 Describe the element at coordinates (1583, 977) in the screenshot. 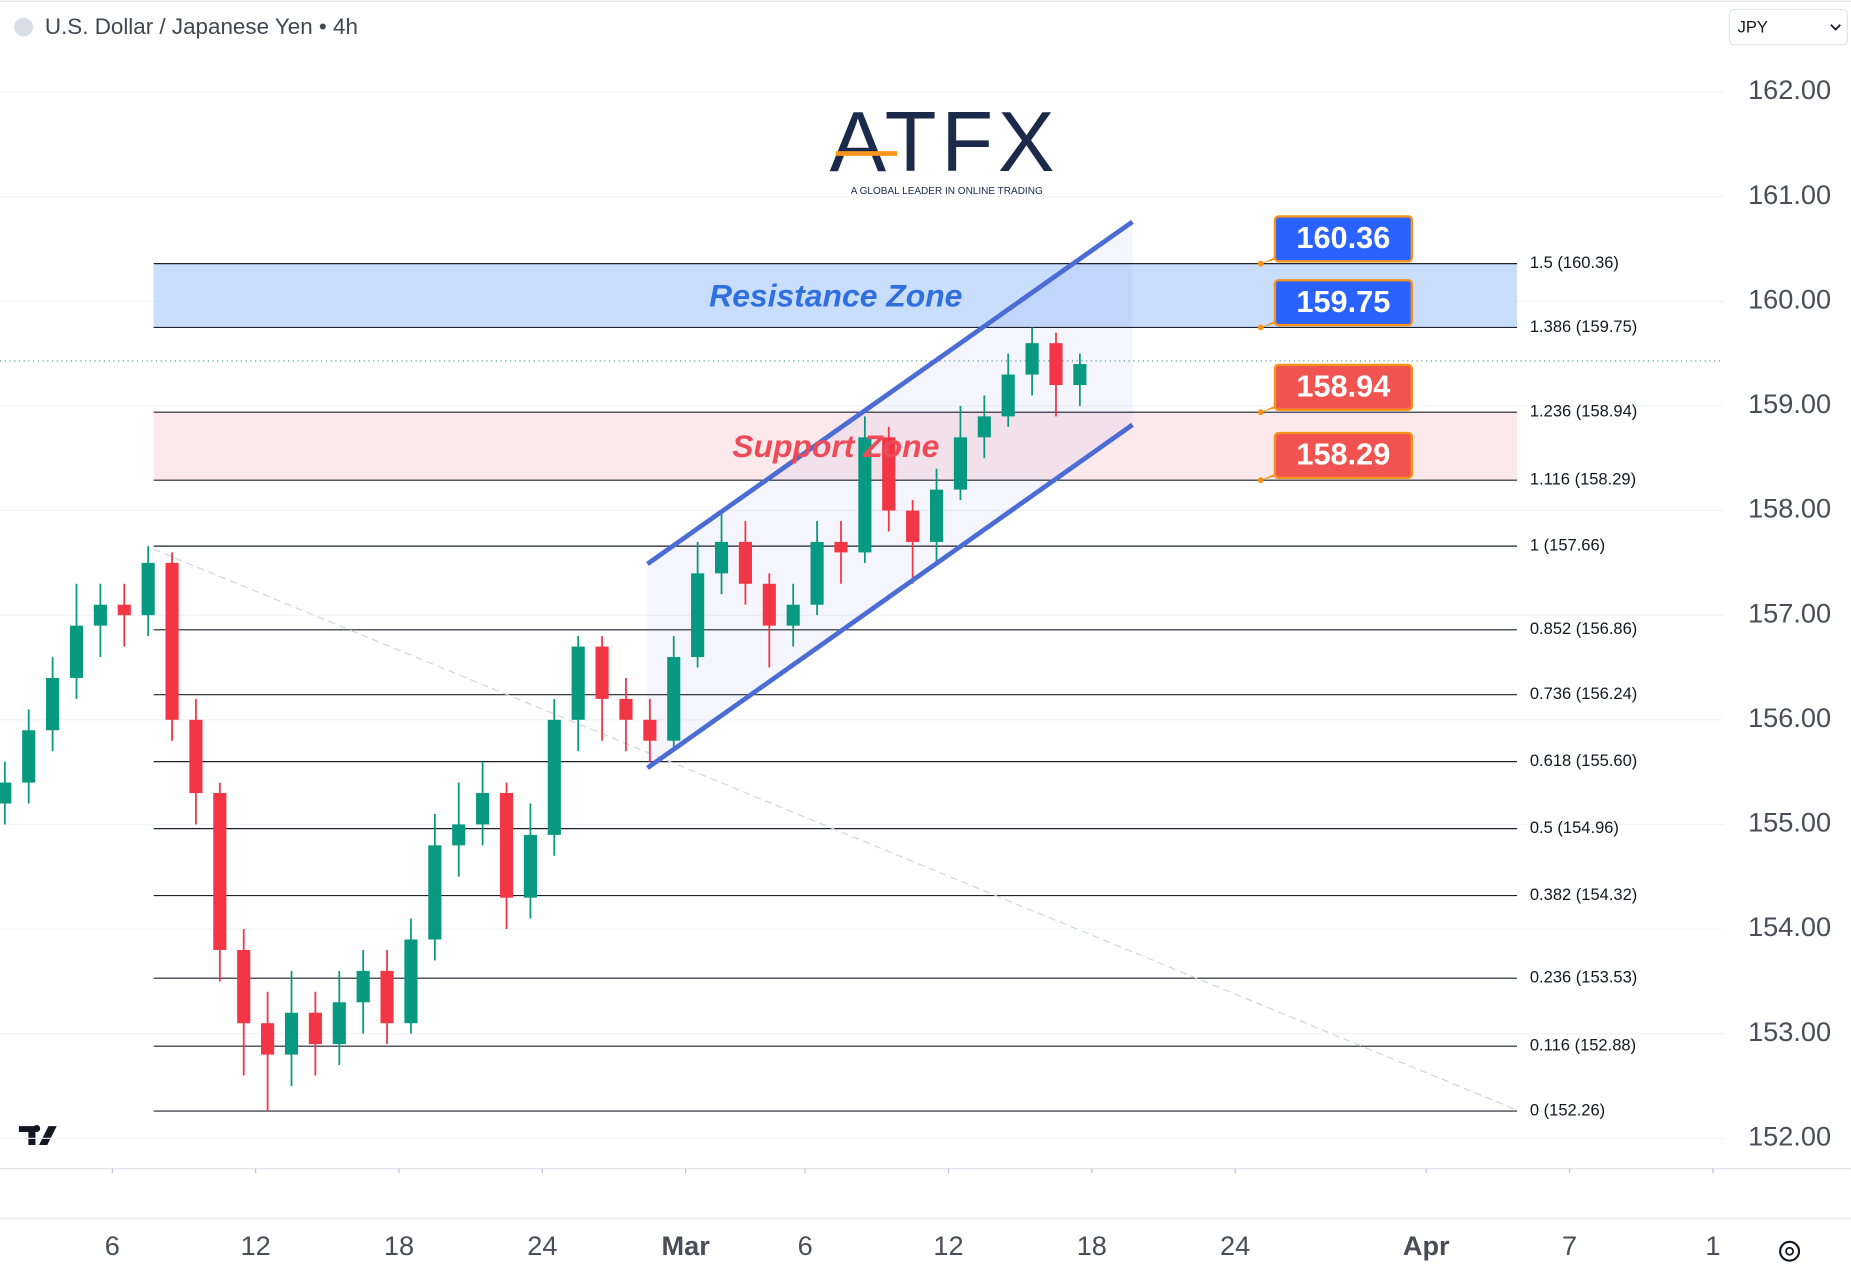

I see `fib-label: 0.236 (153.53)` at that location.